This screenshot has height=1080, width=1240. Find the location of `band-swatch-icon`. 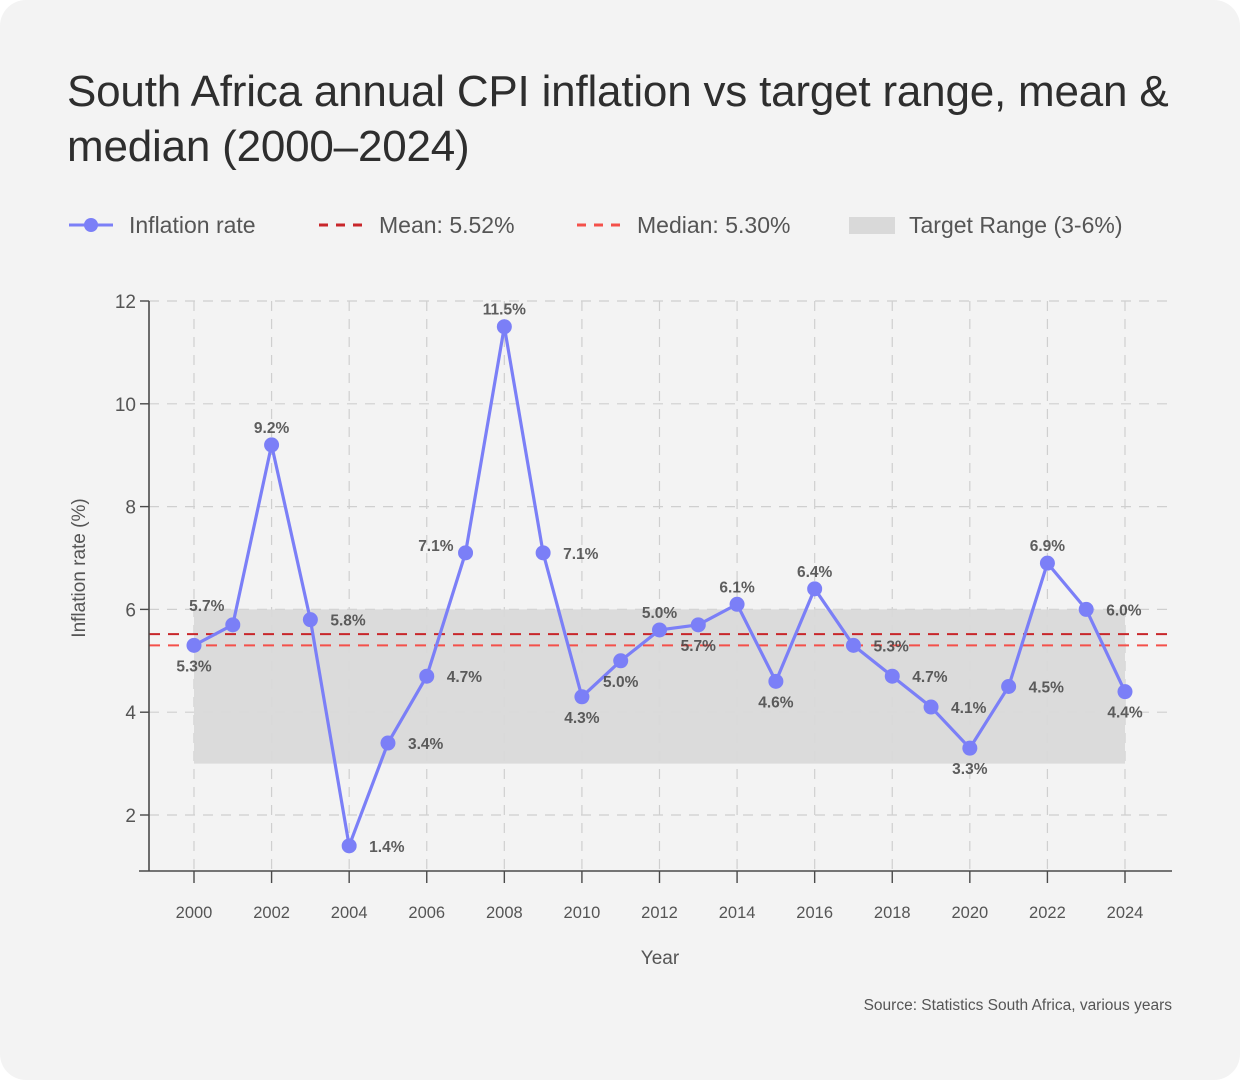

band-swatch-icon is located at coordinates (872, 225).